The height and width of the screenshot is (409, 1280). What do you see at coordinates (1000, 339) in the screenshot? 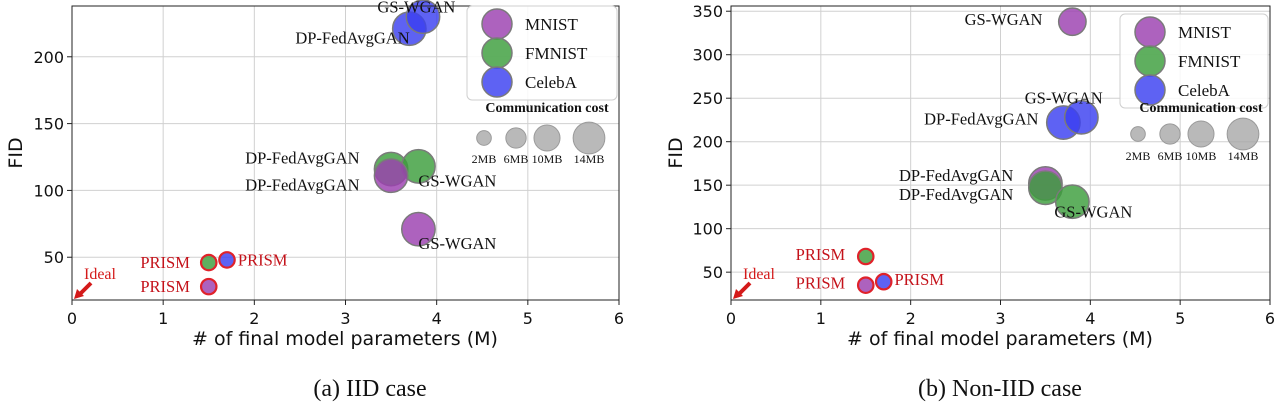
I see `noniid-x-axis-title: # of final model parameters (M)` at bounding box center [1000, 339].